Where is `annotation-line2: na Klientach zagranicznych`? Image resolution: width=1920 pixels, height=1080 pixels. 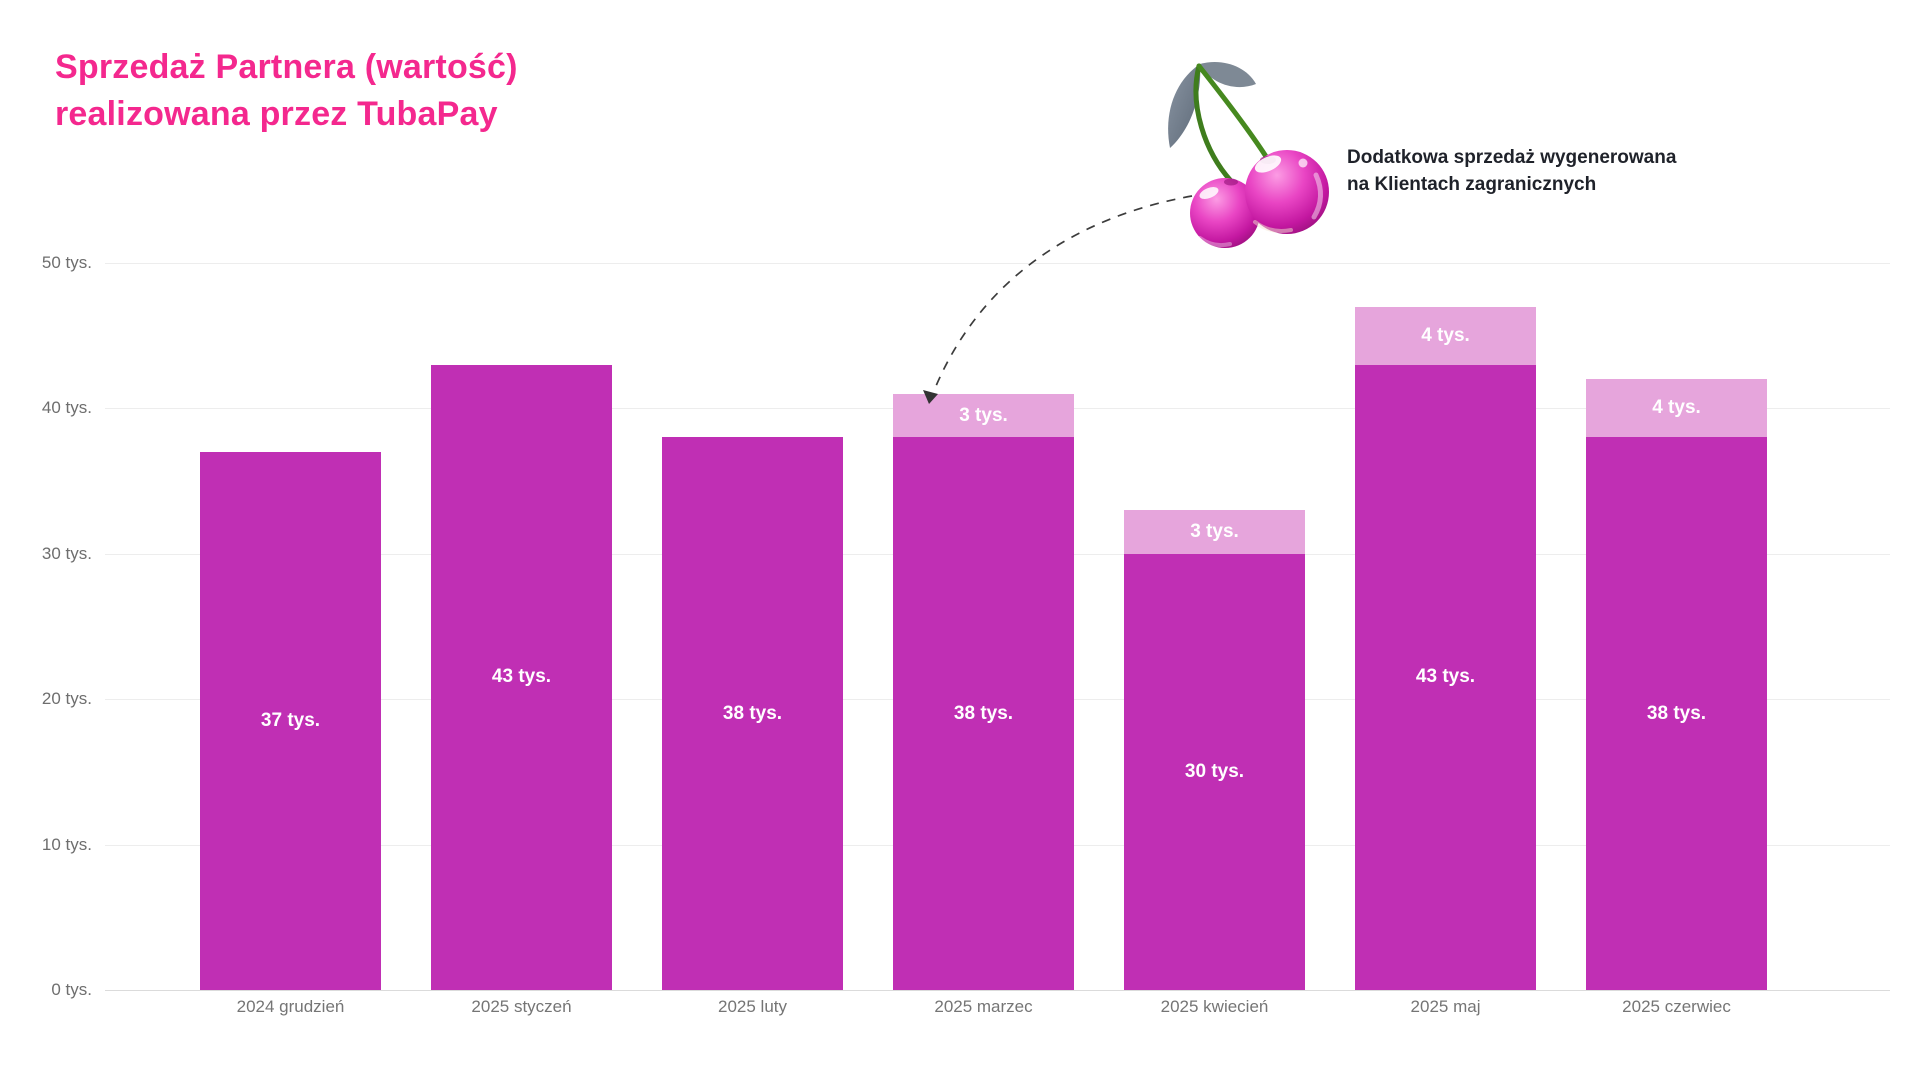
annotation-line2: na Klientach zagranicznych is located at coordinates (1472, 184).